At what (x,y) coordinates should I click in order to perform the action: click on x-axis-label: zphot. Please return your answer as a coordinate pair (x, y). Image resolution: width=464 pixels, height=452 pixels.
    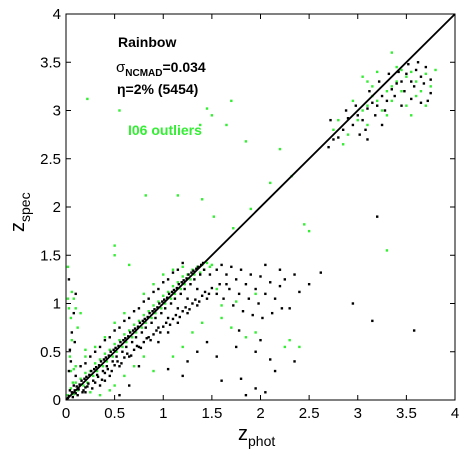
    Looking at the image, I should click on (256, 436).